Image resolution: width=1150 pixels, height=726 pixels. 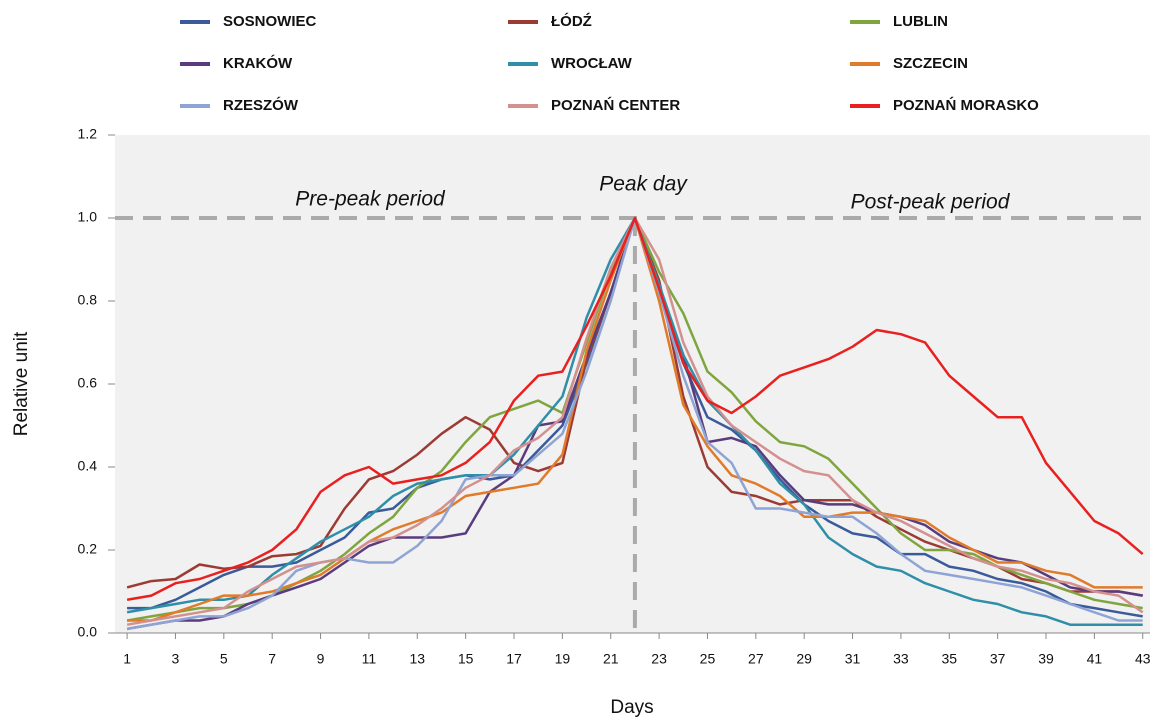 I want to click on x-tick-label: 7, so click(x=272, y=659).